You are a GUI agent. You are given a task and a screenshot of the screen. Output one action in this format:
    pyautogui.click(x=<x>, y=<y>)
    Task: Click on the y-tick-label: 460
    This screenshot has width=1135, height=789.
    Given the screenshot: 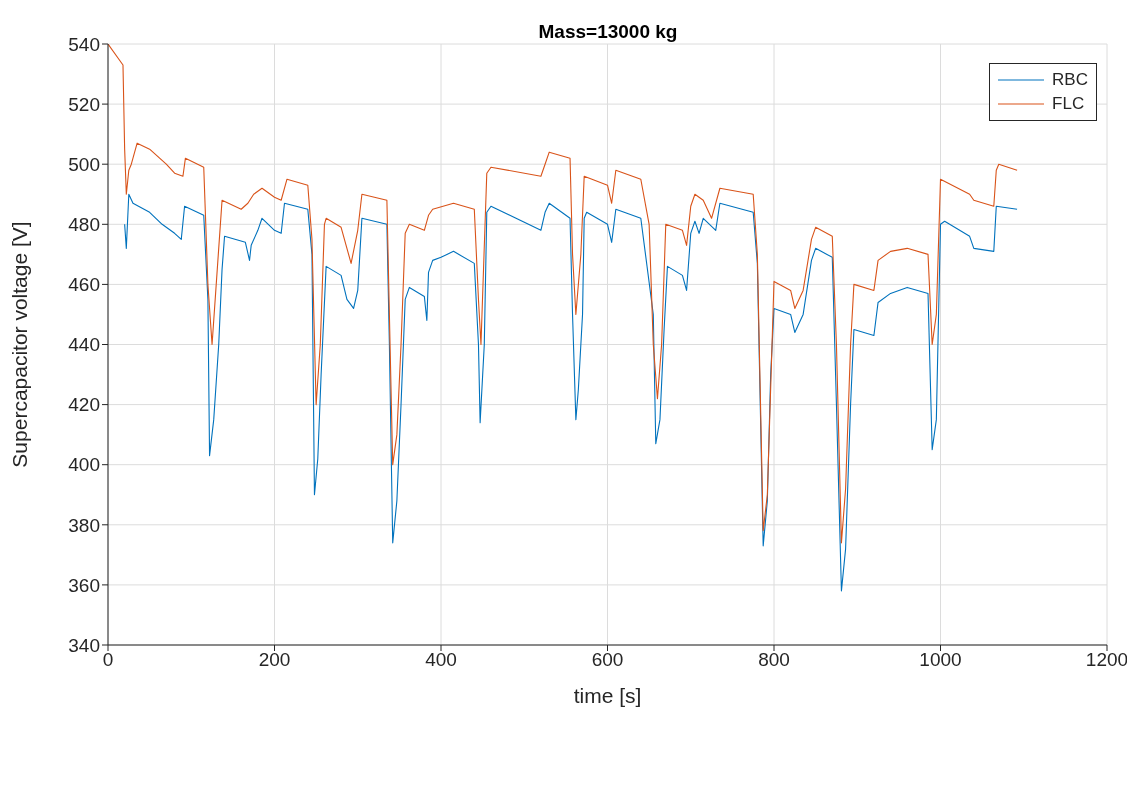 What is the action you would take?
    pyautogui.click(x=84, y=285)
    